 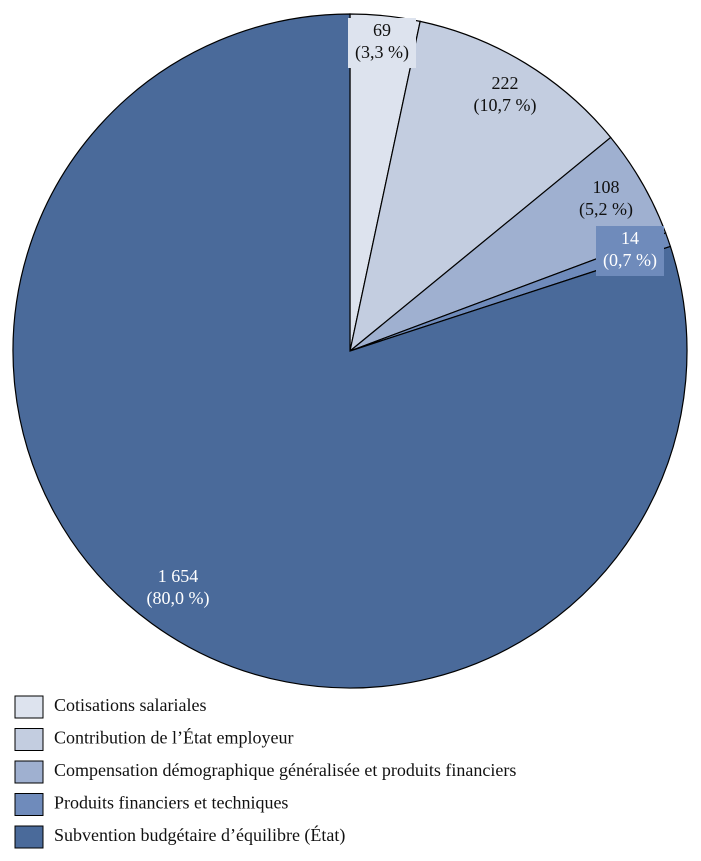 I want to click on percent-label: (3,3 %), so click(x=382, y=52).